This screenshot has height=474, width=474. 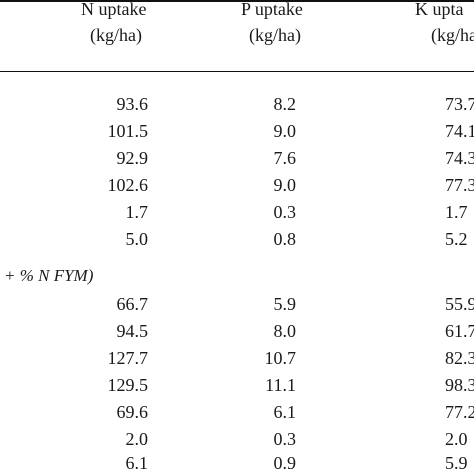 What do you see at coordinates (137, 463) in the screenshot?
I see `n-uptake-value: 6.1` at bounding box center [137, 463].